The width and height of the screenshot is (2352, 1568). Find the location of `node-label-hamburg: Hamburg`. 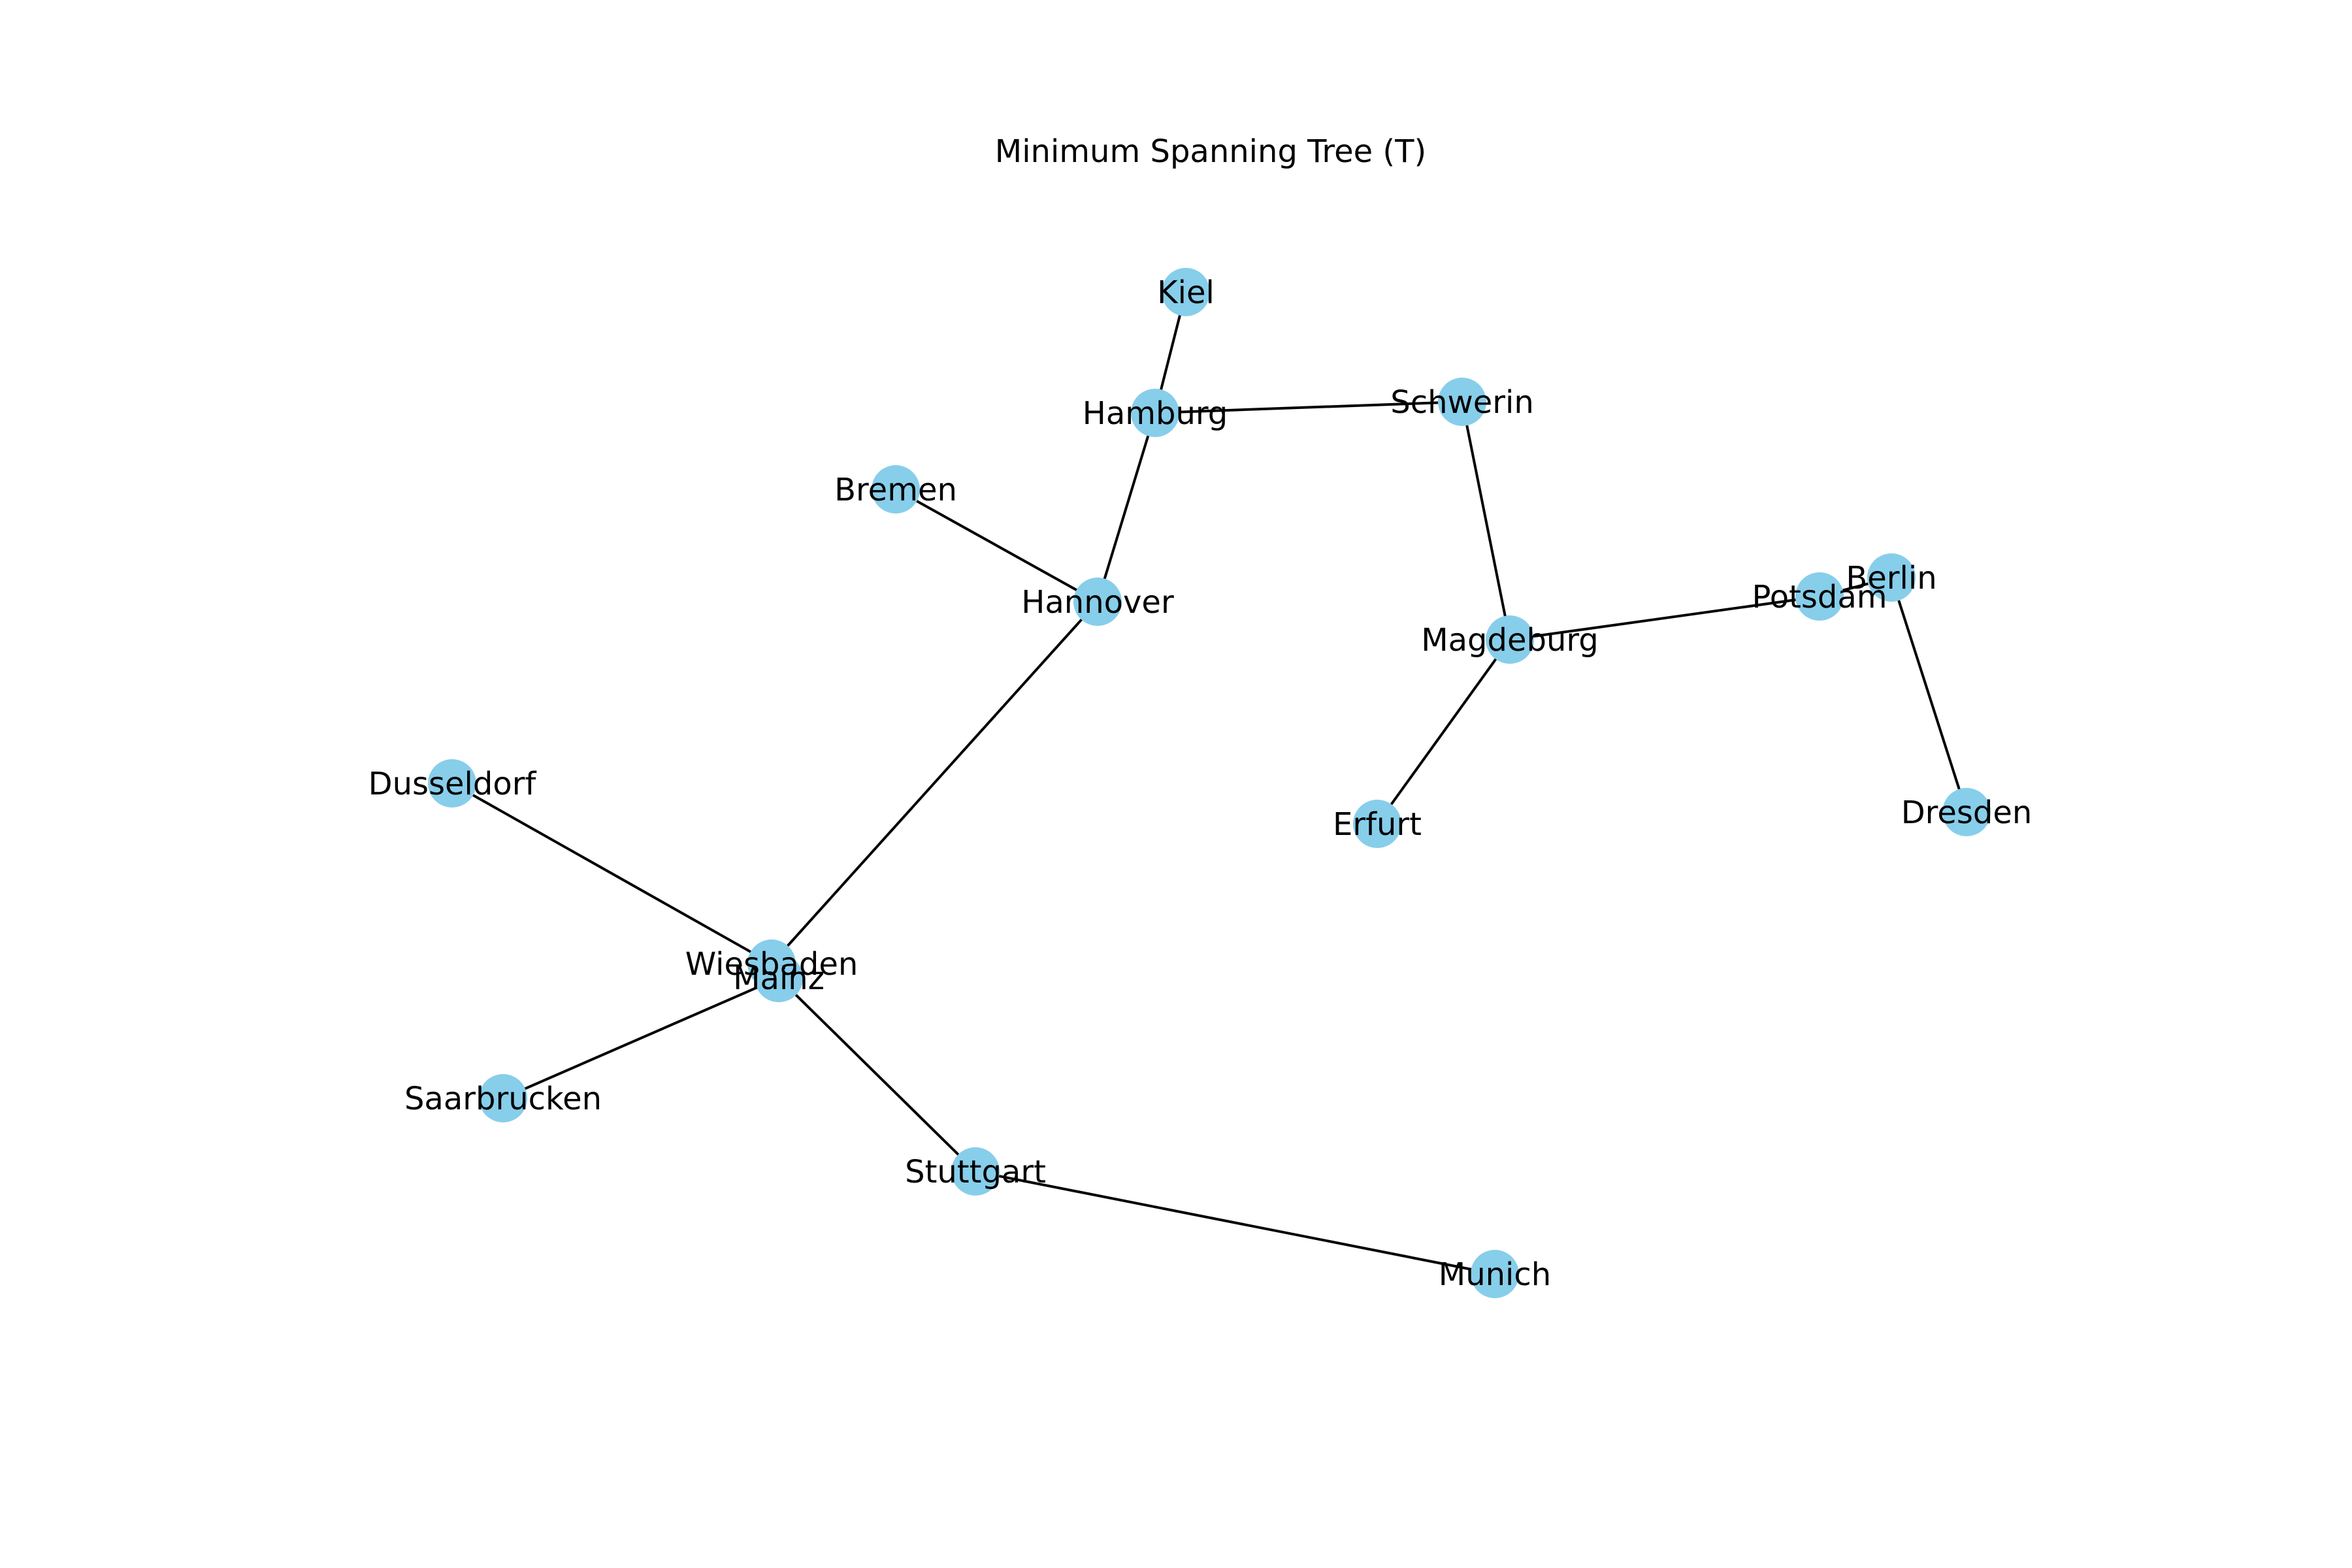

node-label-hamburg: Hamburg is located at coordinates (1155, 413).